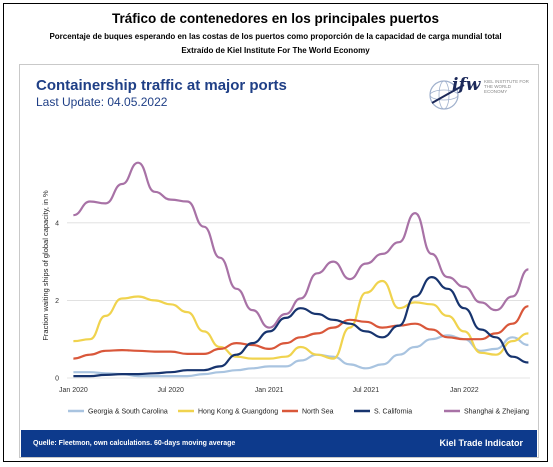 The width and height of the screenshot is (553, 467). Describe the element at coordinates (269, 390) in the screenshot. I see `x-tick-label: Jan 2021` at that location.